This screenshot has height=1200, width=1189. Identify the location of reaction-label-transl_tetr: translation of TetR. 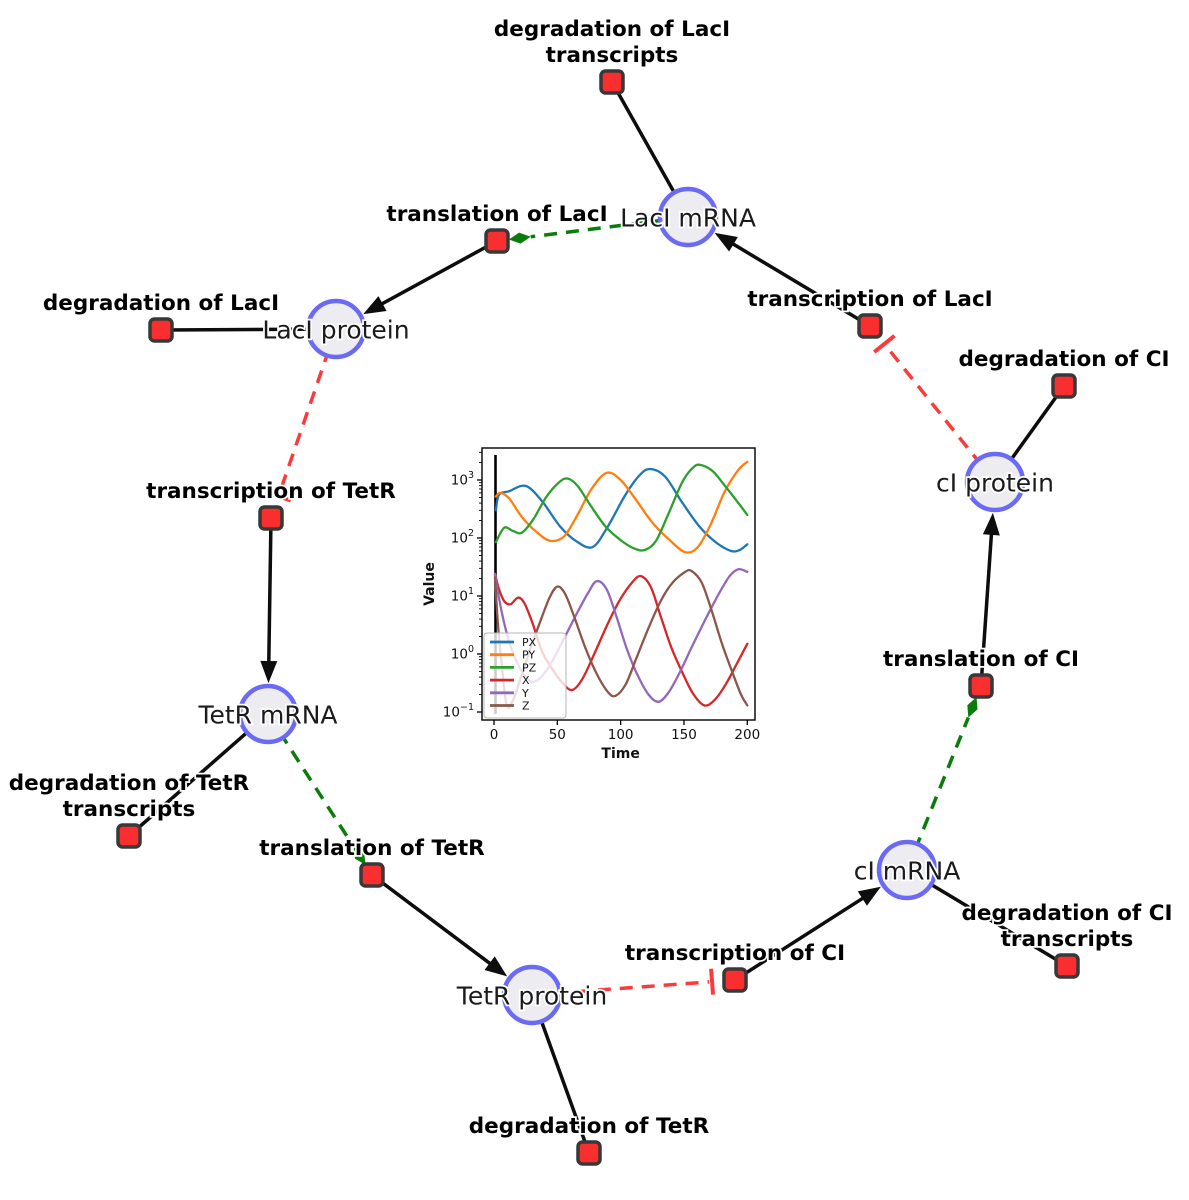
(372, 848).